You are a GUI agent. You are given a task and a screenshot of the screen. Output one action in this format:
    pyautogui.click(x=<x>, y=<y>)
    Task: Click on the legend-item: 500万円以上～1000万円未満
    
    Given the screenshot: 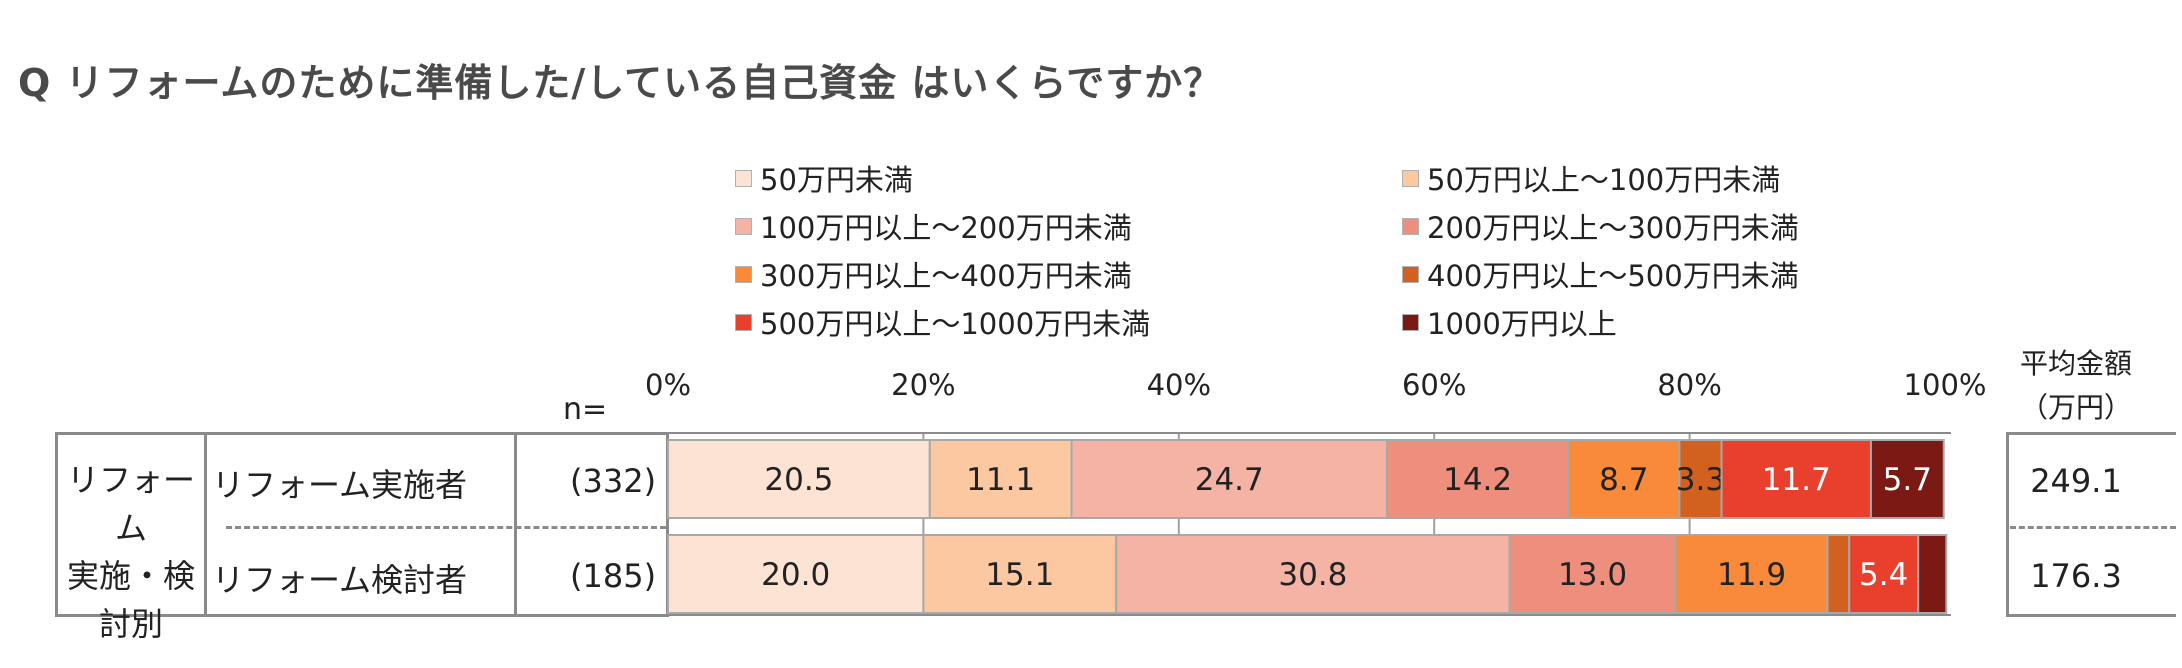 What is the action you would take?
    pyautogui.click(x=942, y=323)
    